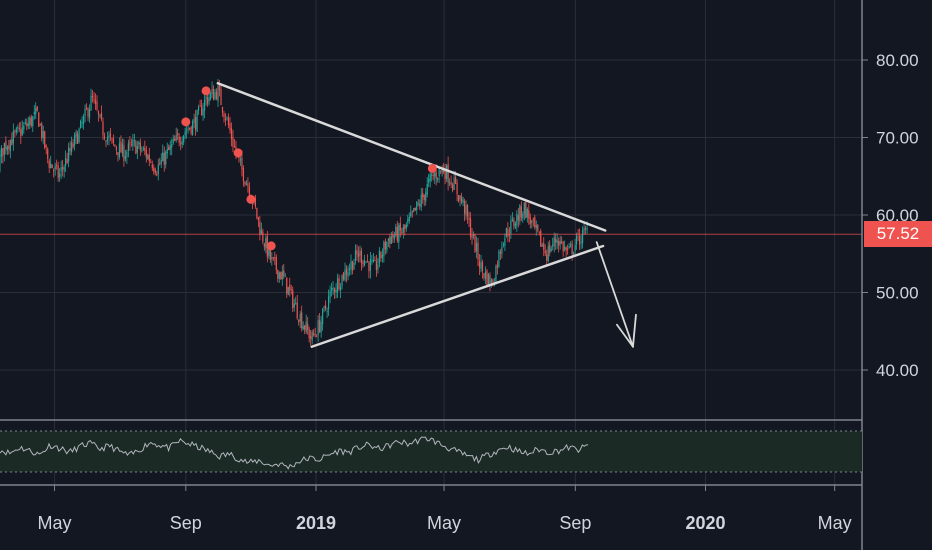  What do you see at coordinates (898, 234) in the screenshot?
I see `last-price-label: 57.52` at bounding box center [898, 234].